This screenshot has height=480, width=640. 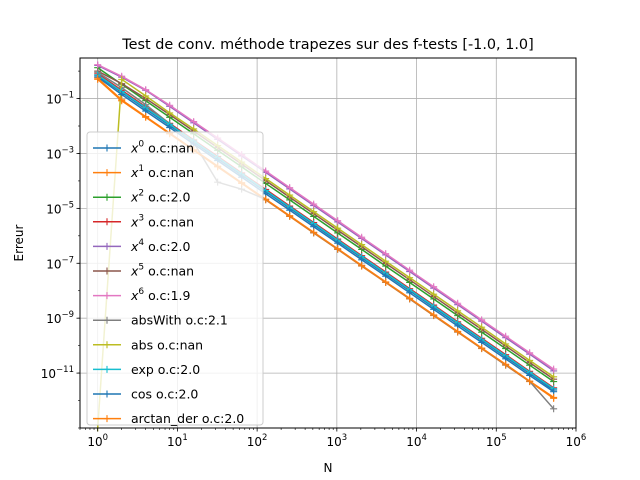 I want to click on legend-label: x6 o.c:1.9, so click(x=160, y=295).